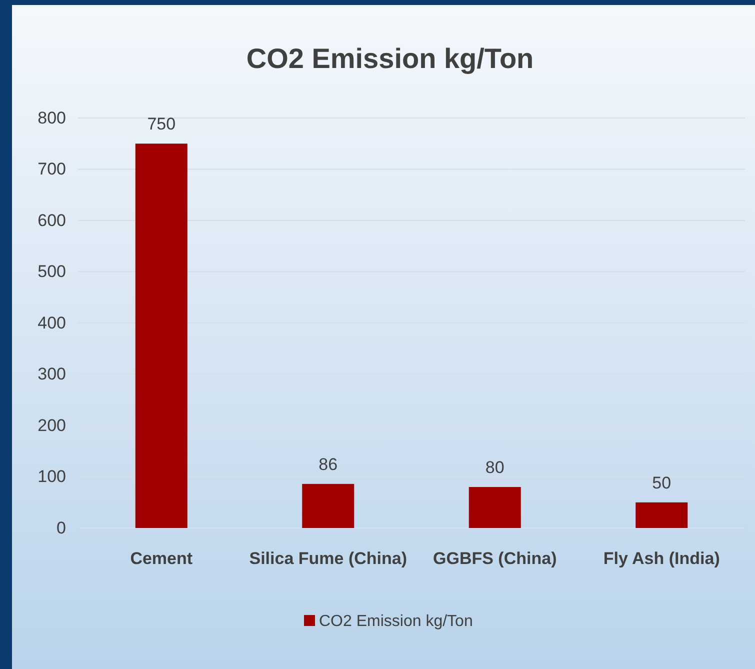 This screenshot has height=669, width=755. I want to click on legend-label: CO2 Emission kg/Ton, so click(396, 621).